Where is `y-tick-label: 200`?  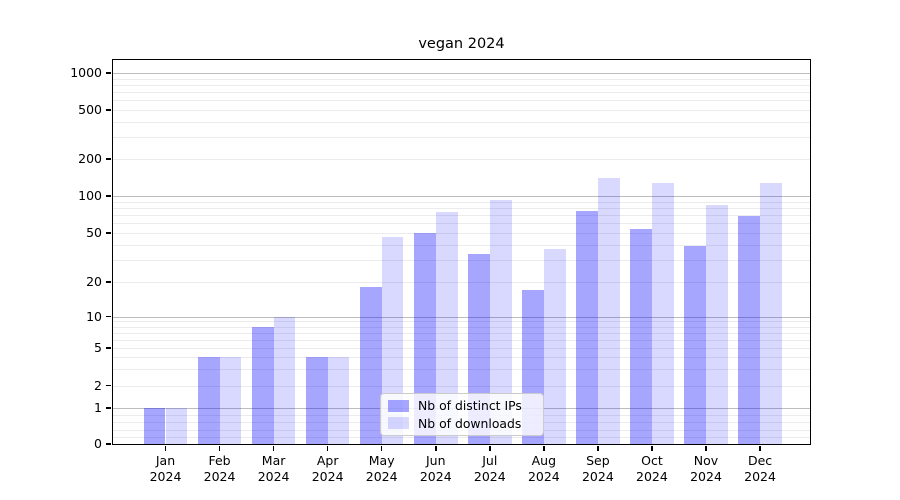 y-tick-label: 200 is located at coordinates (90, 158).